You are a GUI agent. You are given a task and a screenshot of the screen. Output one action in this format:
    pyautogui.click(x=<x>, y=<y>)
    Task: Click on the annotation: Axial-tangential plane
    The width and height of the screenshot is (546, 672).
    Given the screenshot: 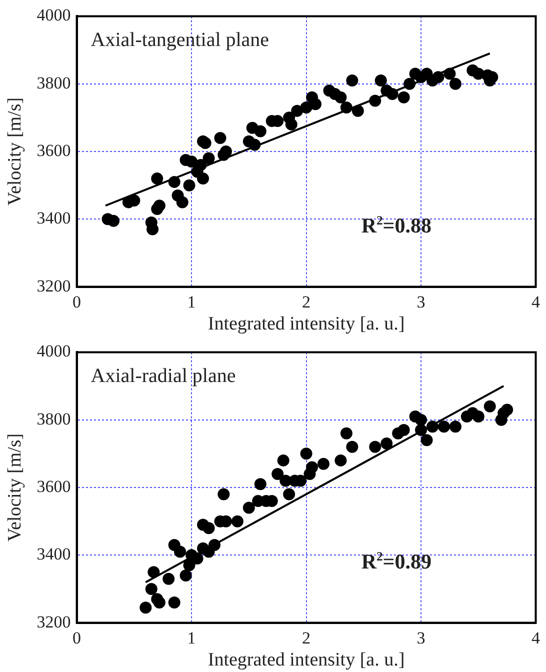 What is the action you would take?
    pyautogui.click(x=180, y=40)
    